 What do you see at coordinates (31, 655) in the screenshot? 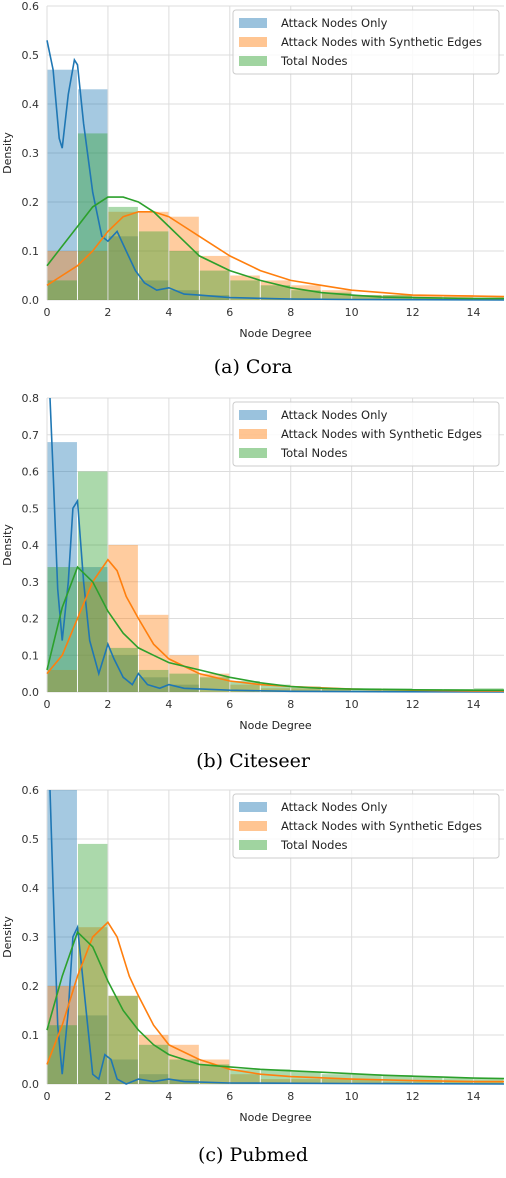
I see `y-tick-label: 0.1` at bounding box center [31, 655].